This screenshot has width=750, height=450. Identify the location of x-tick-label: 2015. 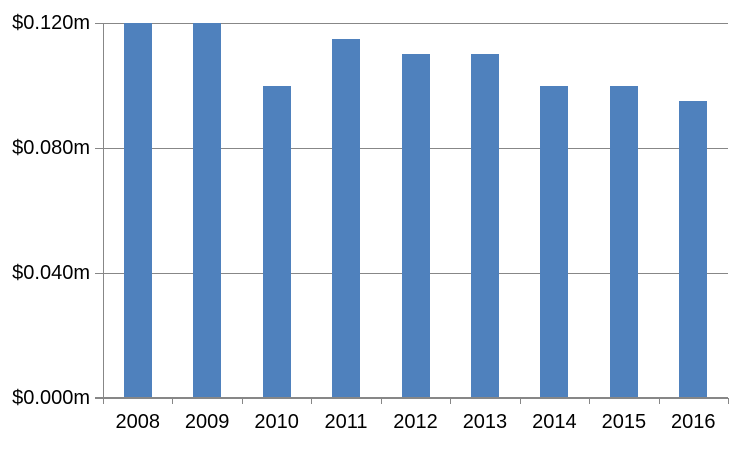
(624, 422).